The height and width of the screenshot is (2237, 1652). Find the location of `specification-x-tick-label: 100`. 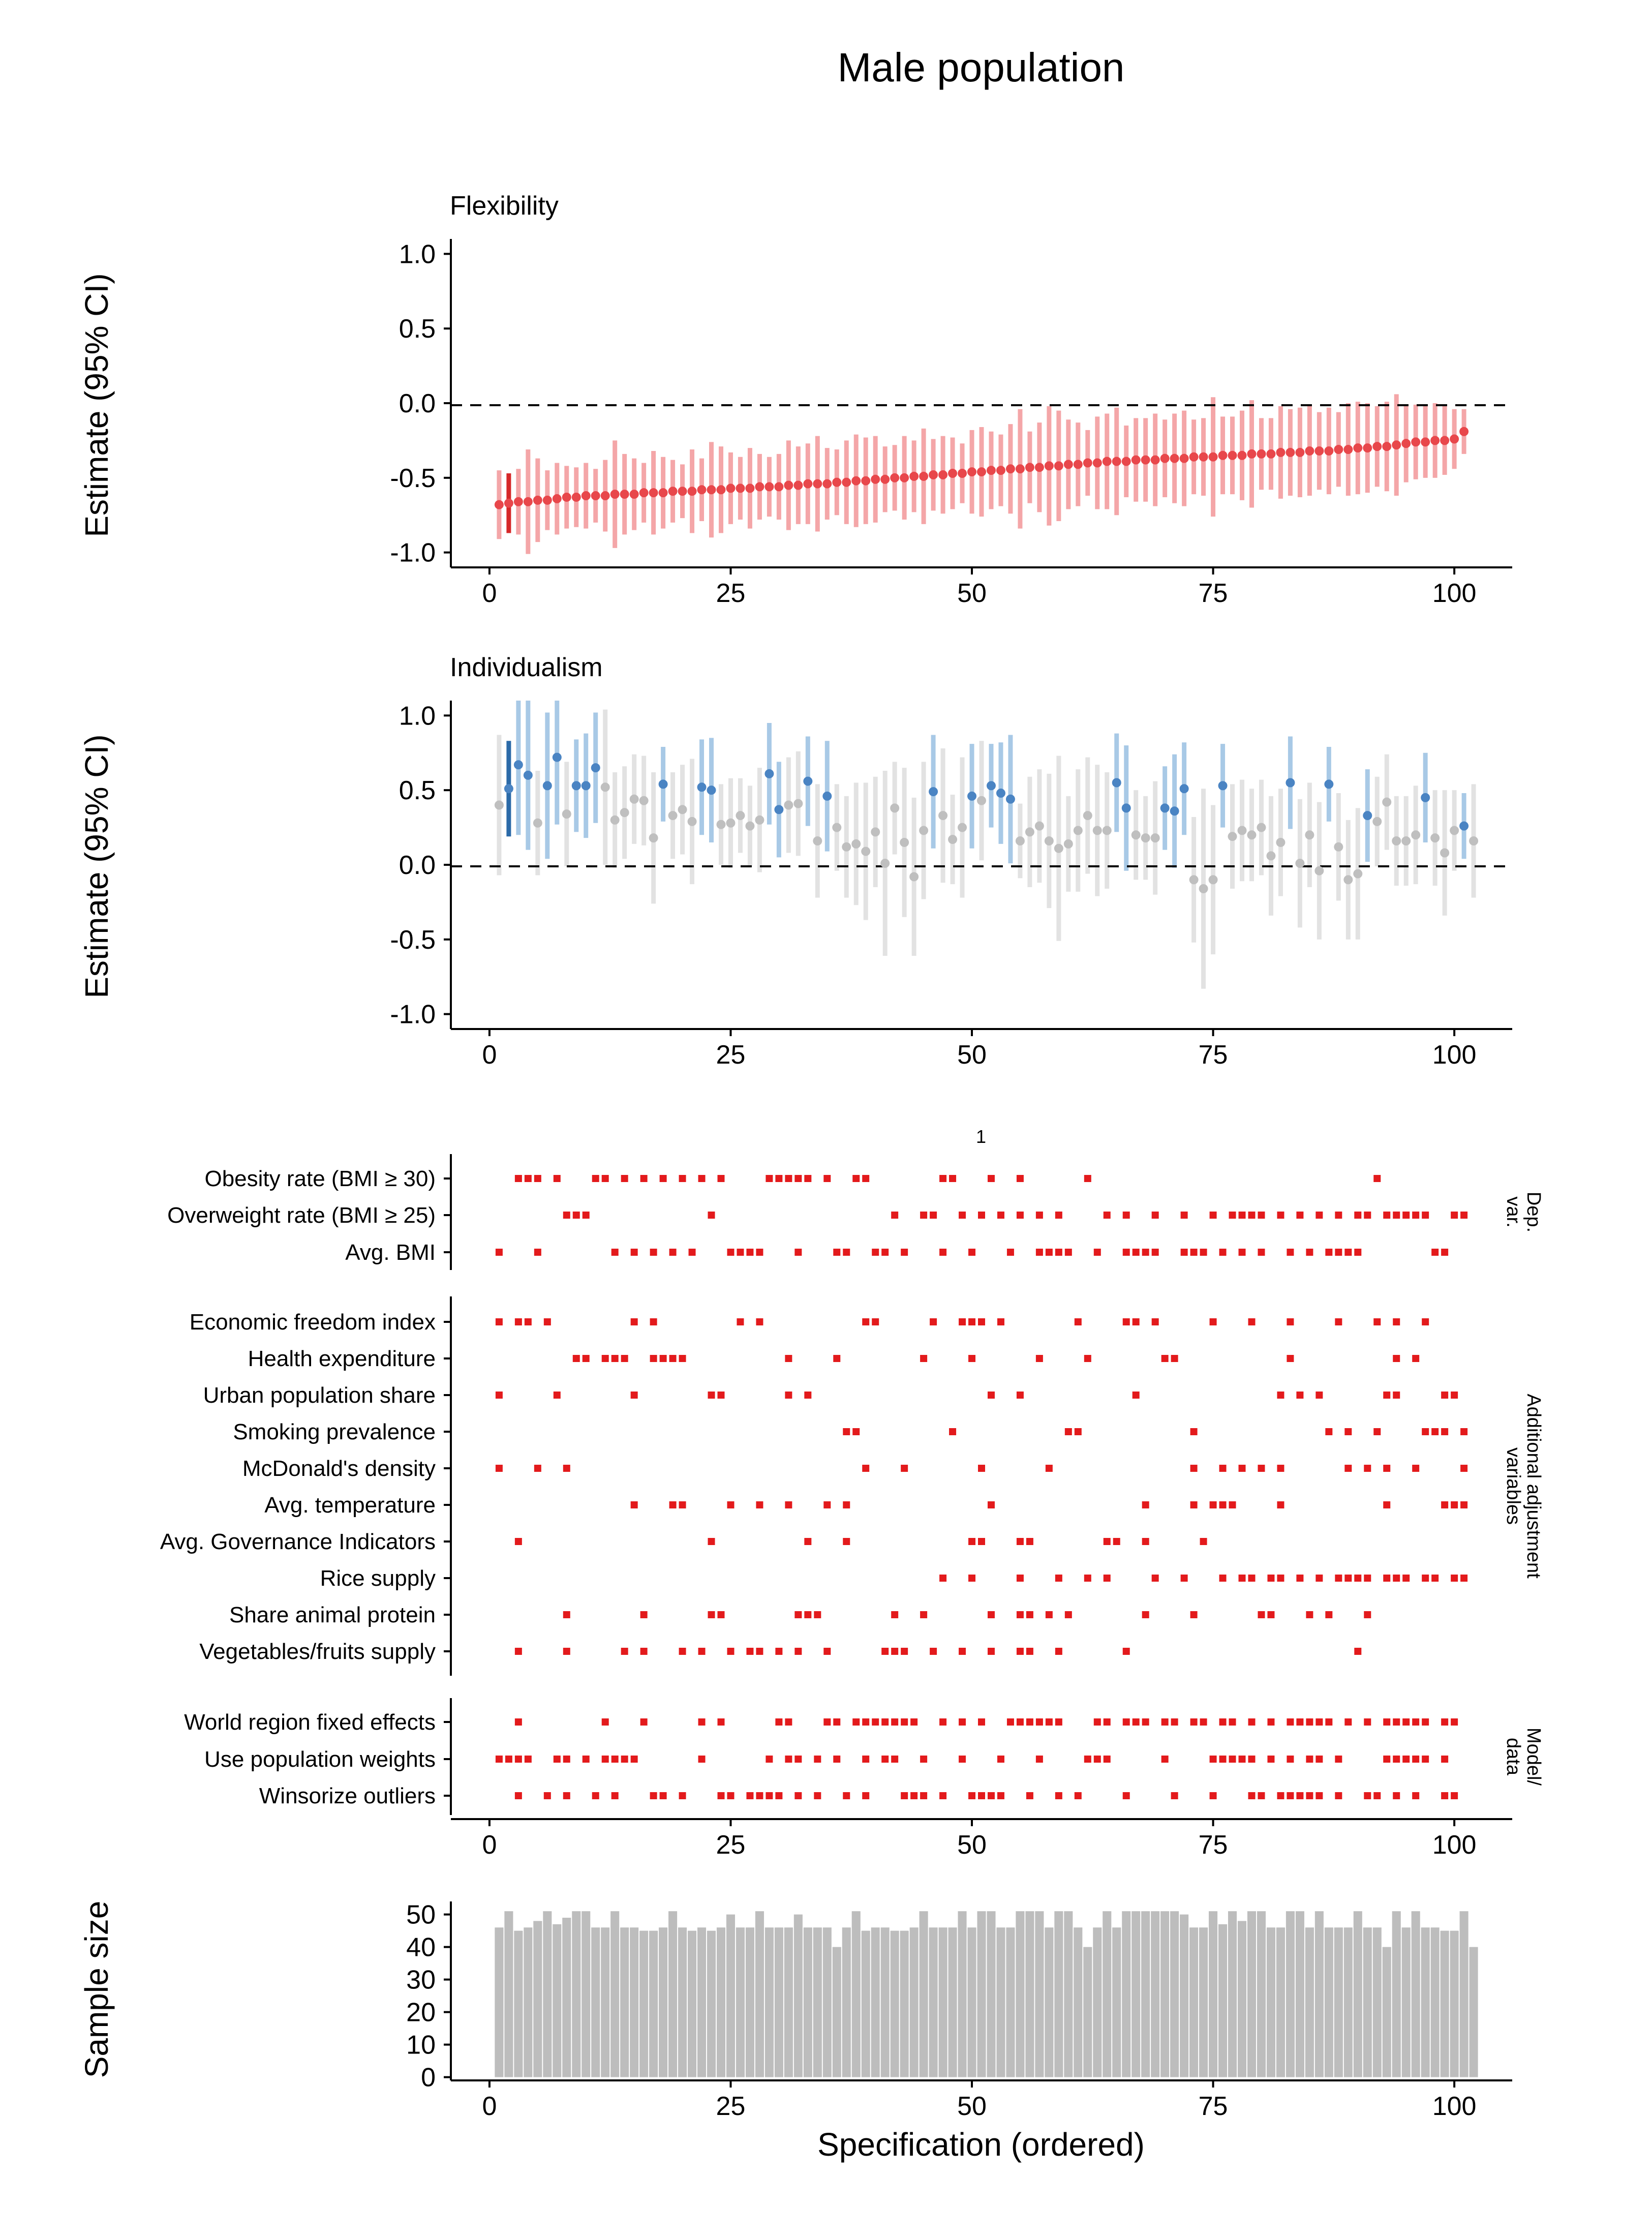

specification-x-tick-label: 100 is located at coordinates (1455, 1845).